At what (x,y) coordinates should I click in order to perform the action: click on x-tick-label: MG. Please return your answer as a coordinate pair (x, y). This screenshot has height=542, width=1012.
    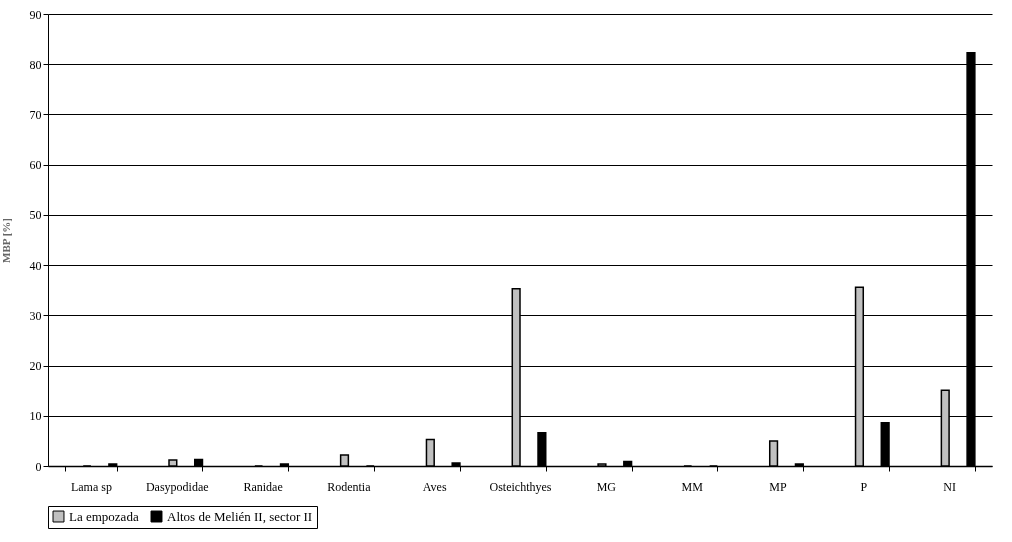
    Looking at the image, I should click on (606, 486).